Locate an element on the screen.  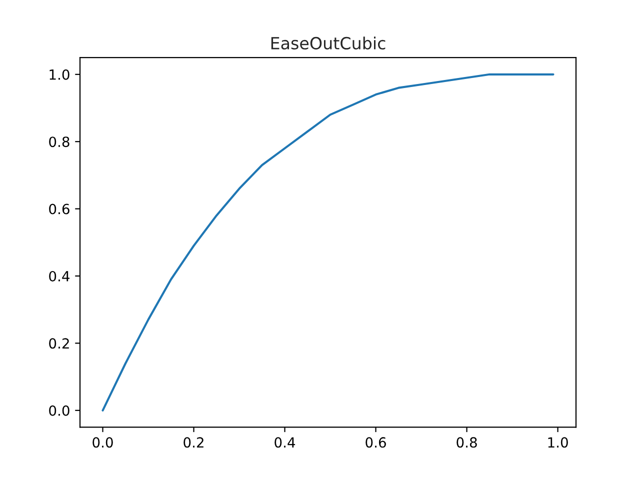
x-tick-label: 0.2 is located at coordinates (194, 442).